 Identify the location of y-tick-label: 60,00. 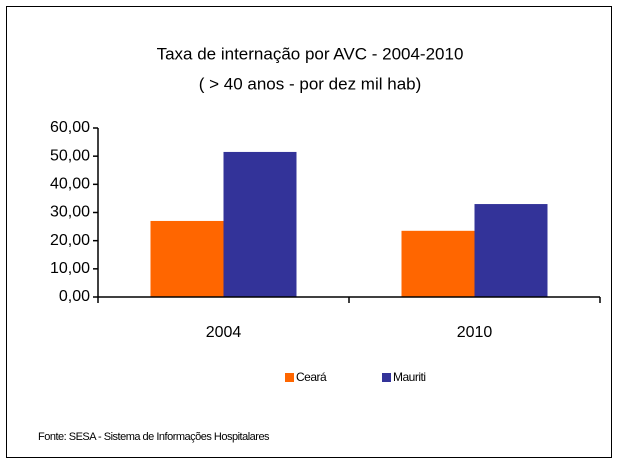
(70, 127).